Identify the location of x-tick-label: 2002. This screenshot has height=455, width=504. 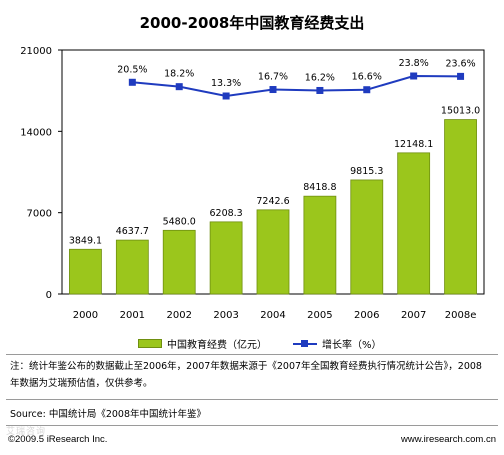
(178, 315).